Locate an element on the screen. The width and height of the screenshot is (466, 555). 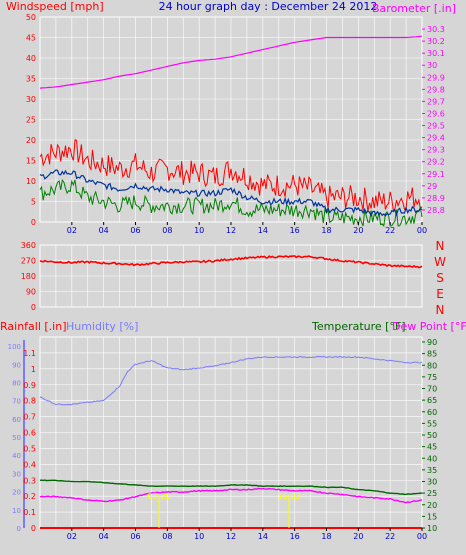
x-tick-label: 14 is located at coordinates (263, 536).